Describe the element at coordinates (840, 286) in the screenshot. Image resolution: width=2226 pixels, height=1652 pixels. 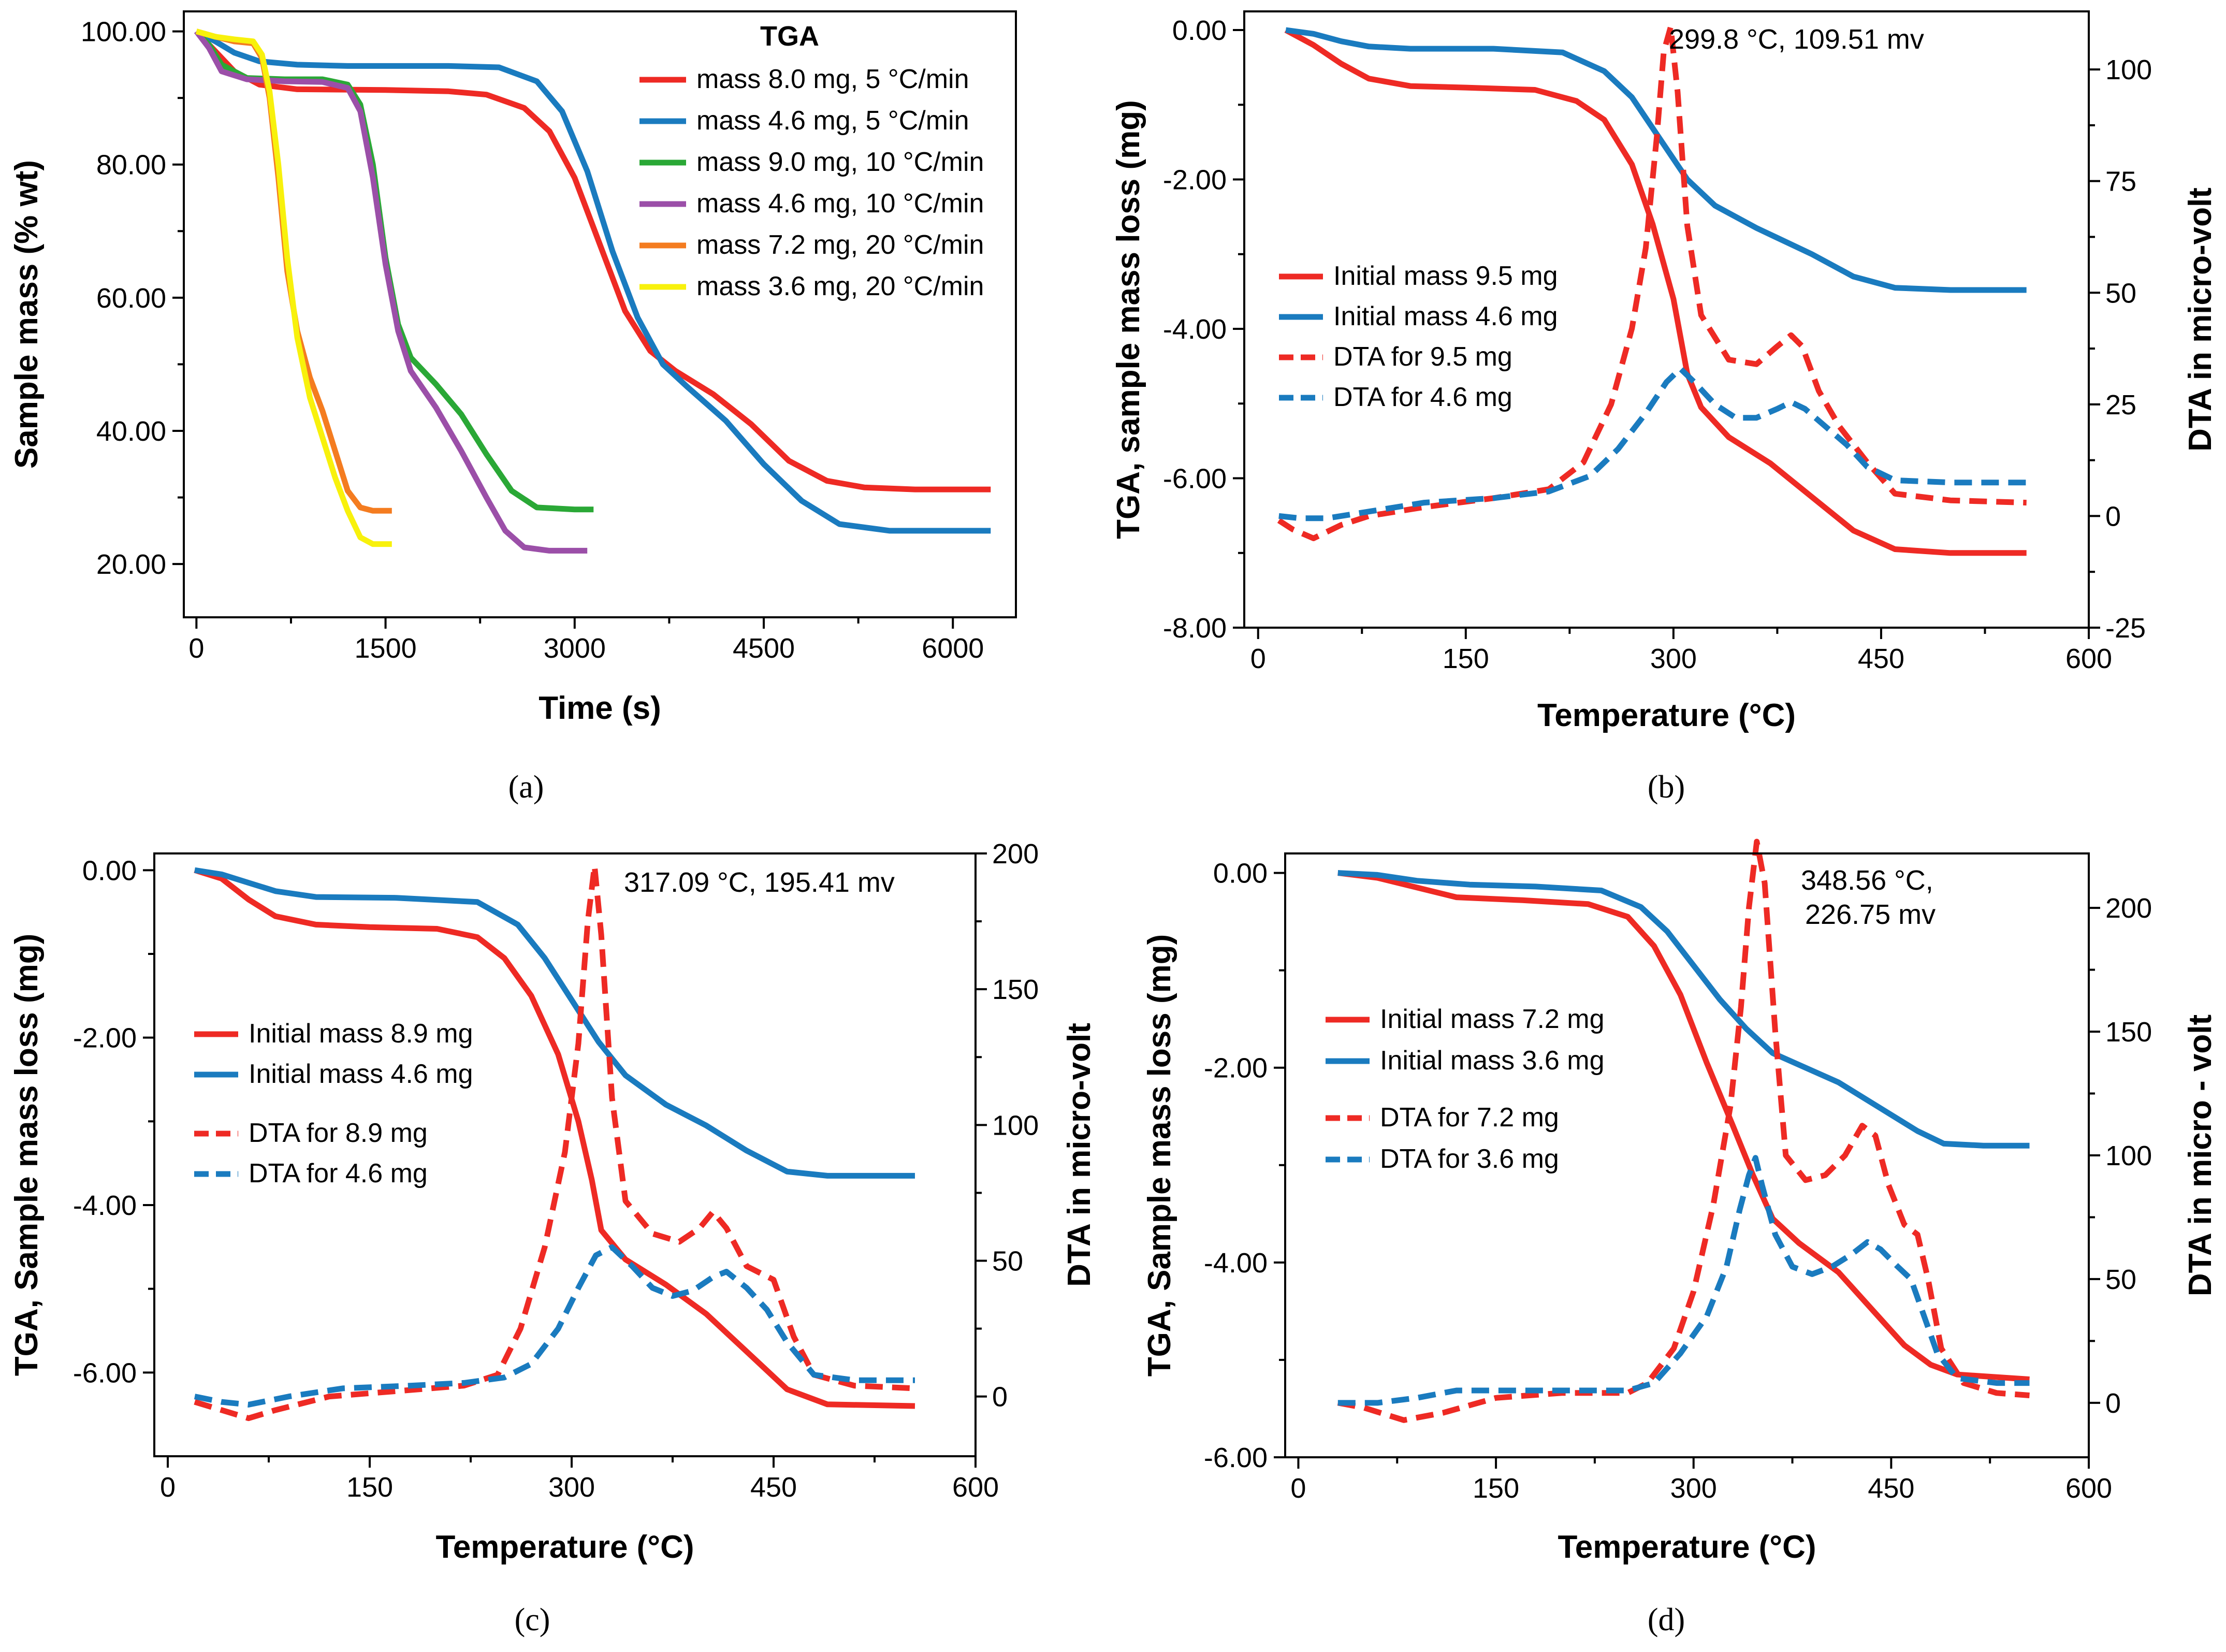
I see `legend-label: mass 3.6 mg, 20 °C/min` at that location.